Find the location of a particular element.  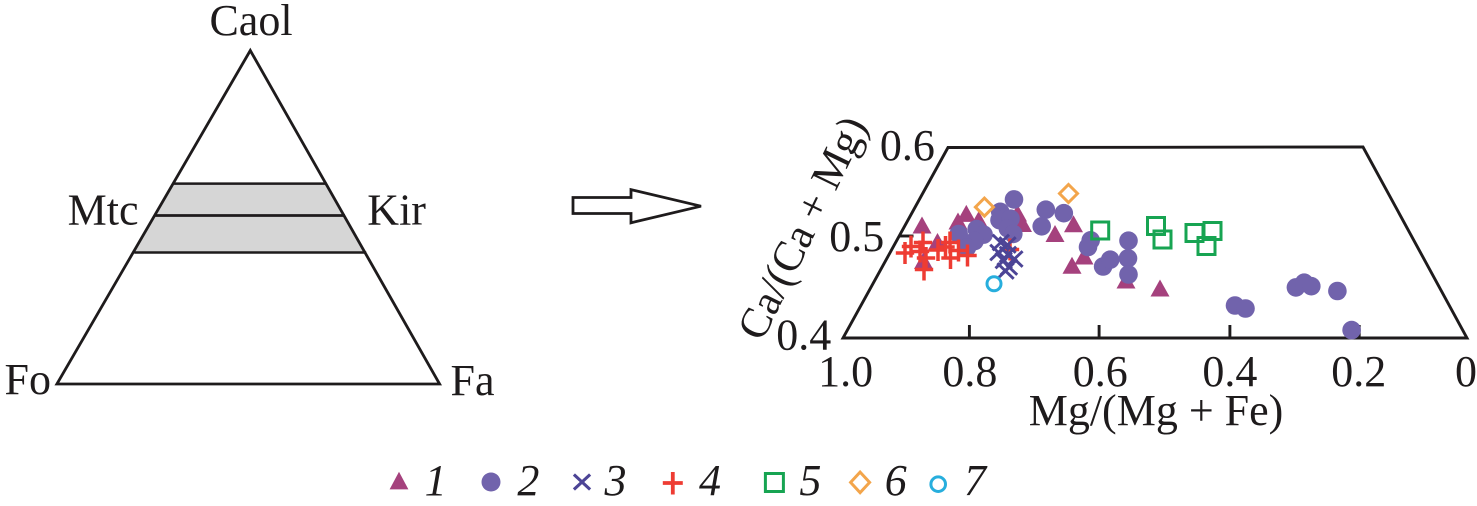

svg-text: 5 is located at coordinates (810, 480).